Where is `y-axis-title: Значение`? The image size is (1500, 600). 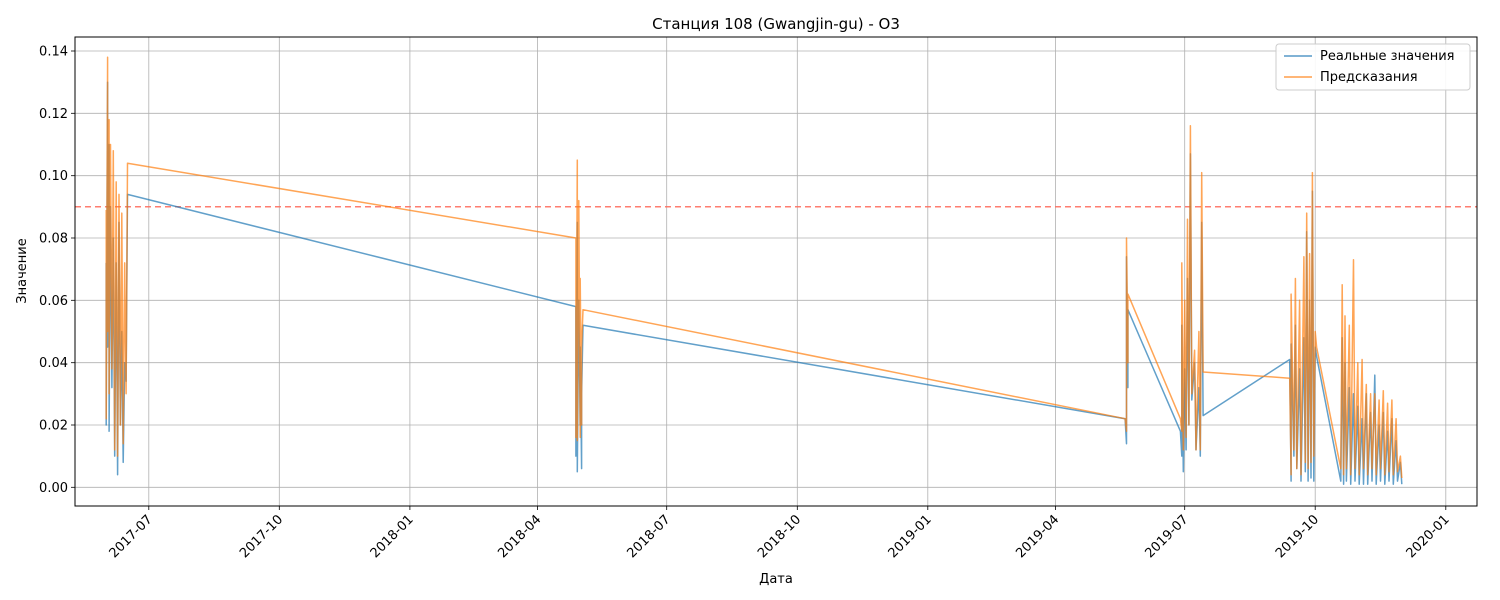 y-axis-title: Значение is located at coordinates (22, 270).